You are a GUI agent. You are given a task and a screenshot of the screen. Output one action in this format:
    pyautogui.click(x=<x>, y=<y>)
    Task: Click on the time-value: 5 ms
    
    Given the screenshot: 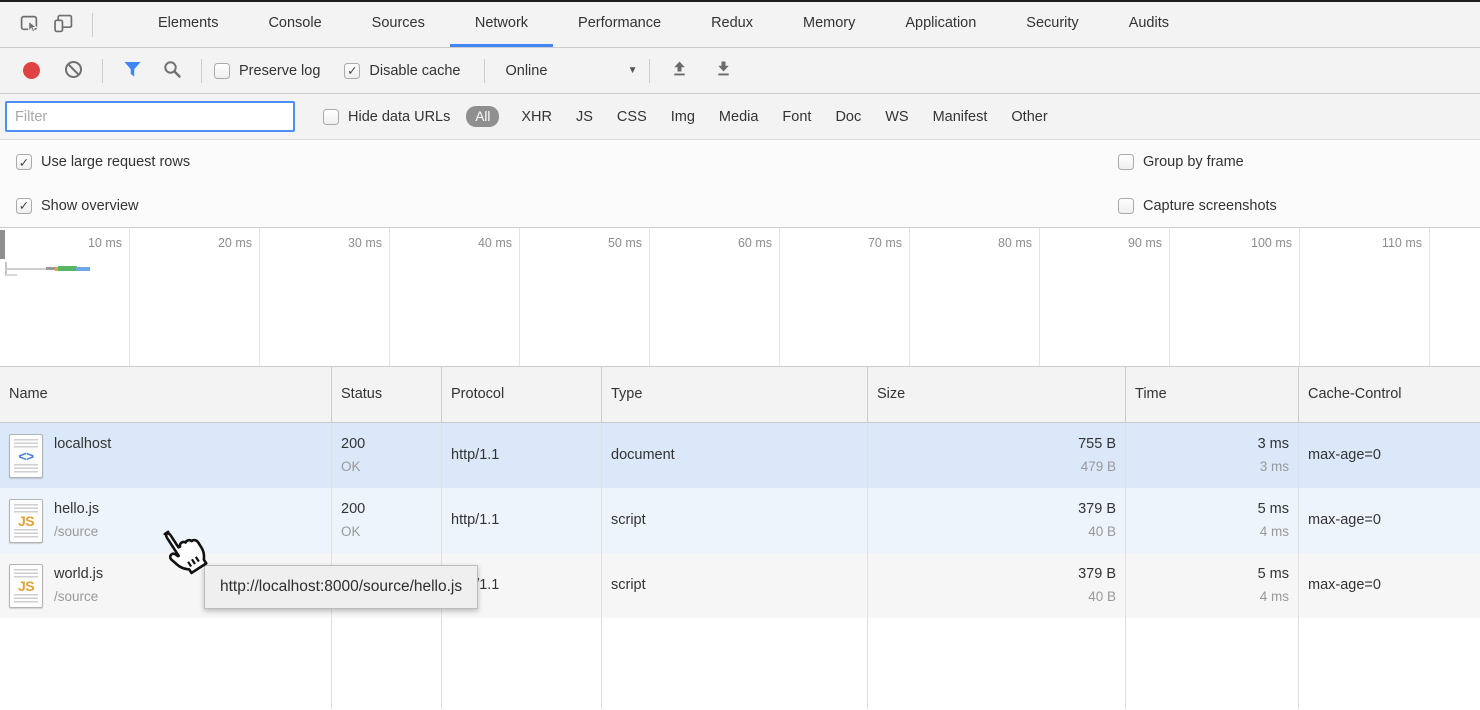 What is the action you would take?
    pyautogui.click(x=1273, y=574)
    